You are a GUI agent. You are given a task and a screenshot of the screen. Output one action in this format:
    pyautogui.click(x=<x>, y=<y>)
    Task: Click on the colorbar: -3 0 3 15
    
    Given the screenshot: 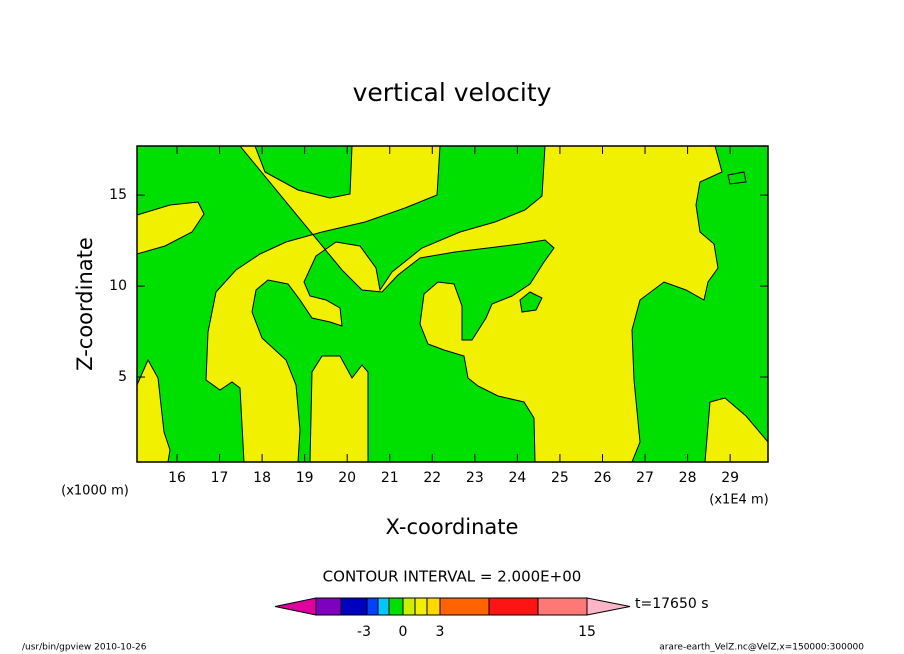 What is the action you would take?
    pyautogui.click(x=452, y=618)
    